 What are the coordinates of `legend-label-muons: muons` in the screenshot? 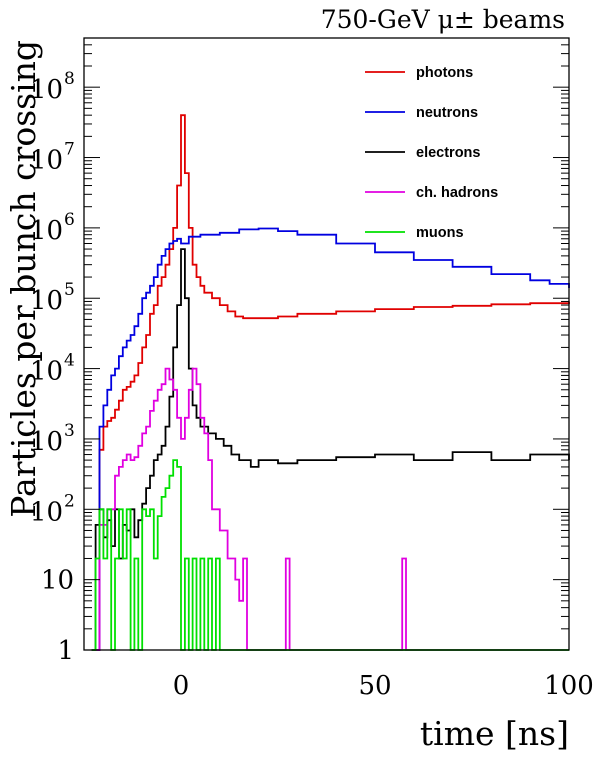 It's located at (440, 233).